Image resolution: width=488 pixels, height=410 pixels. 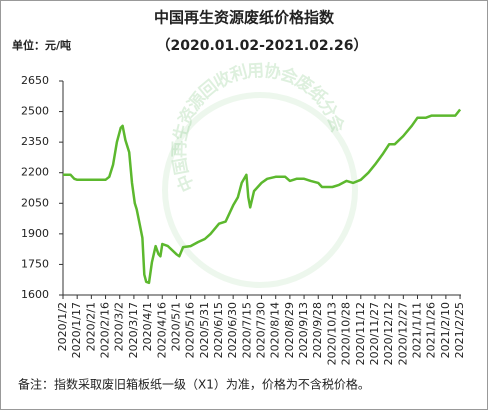 I want to click on y-tick-label: 1600, so click(x=35, y=294).